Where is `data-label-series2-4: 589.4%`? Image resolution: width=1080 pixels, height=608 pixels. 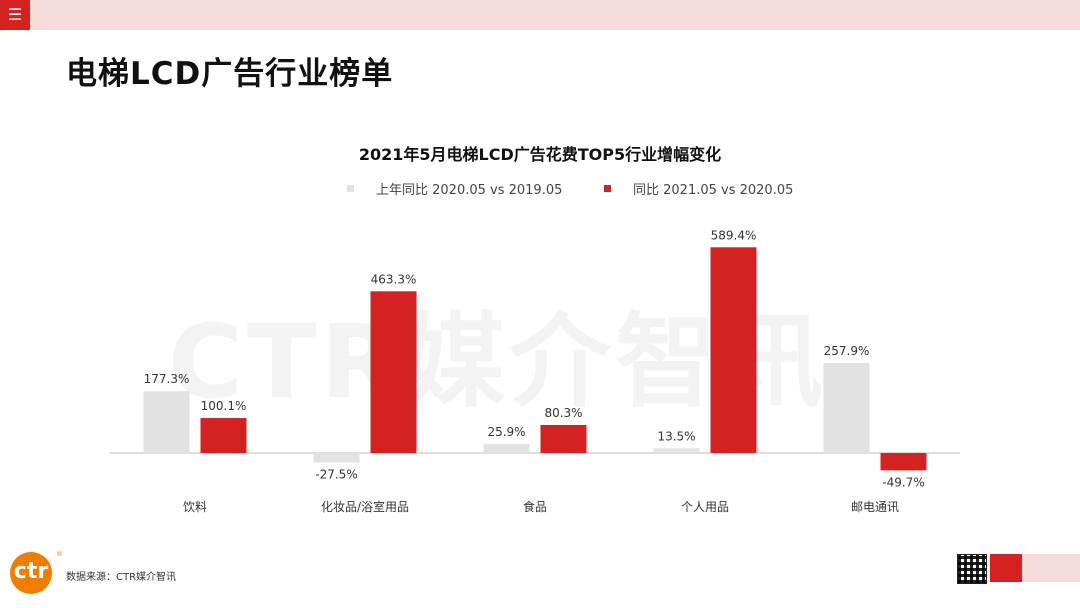 data-label-series2-4: 589.4% is located at coordinates (734, 235).